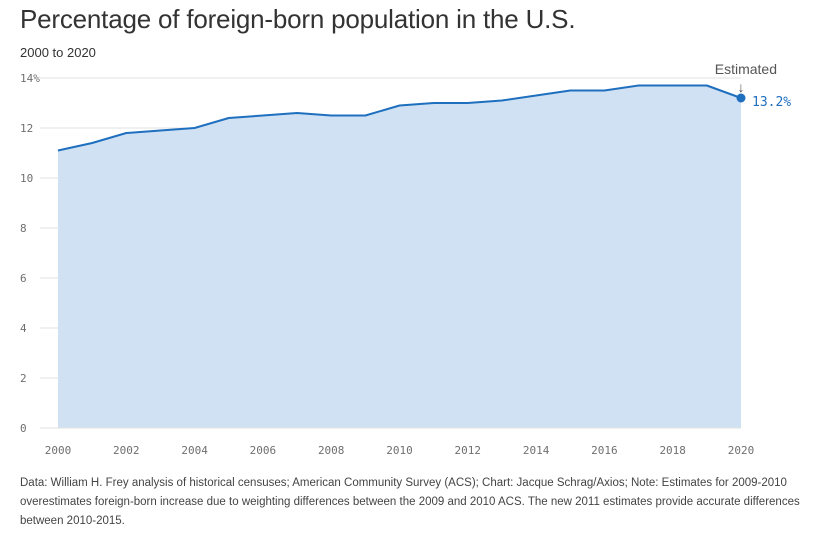 Image resolution: width=823 pixels, height=536 pixels. I want to click on y-tick-label: 14%, so click(30, 78).